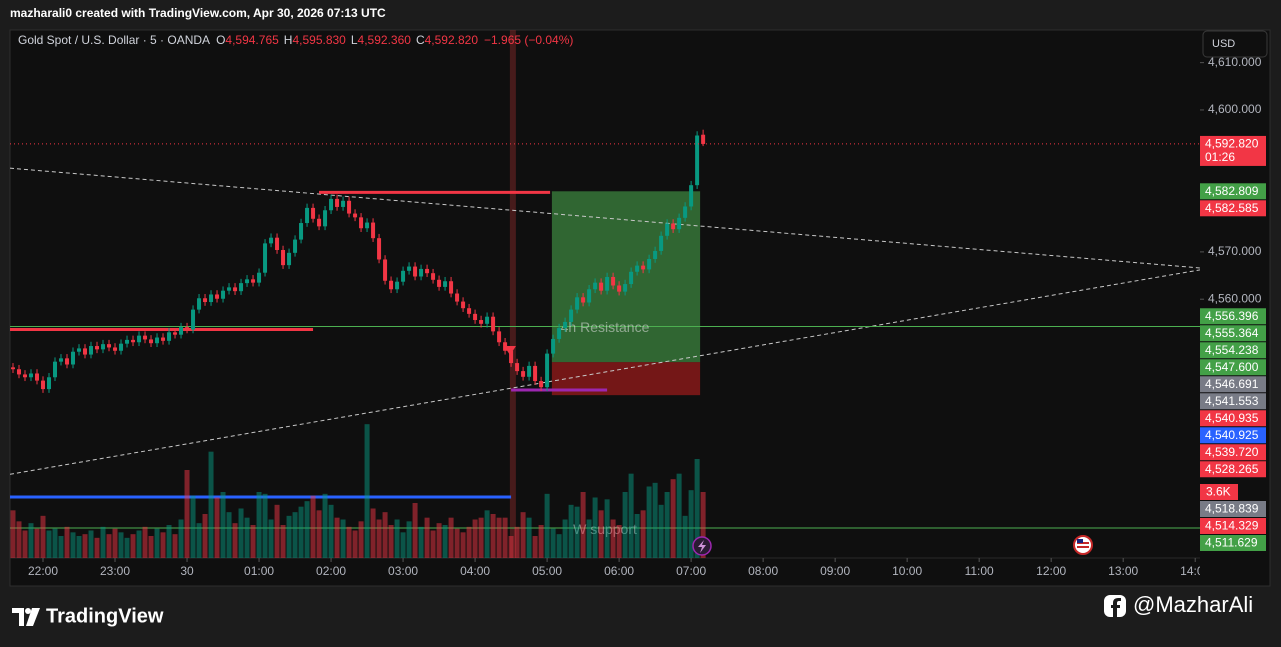  What do you see at coordinates (26, 617) in the screenshot?
I see `brand-logo` at bounding box center [26, 617].